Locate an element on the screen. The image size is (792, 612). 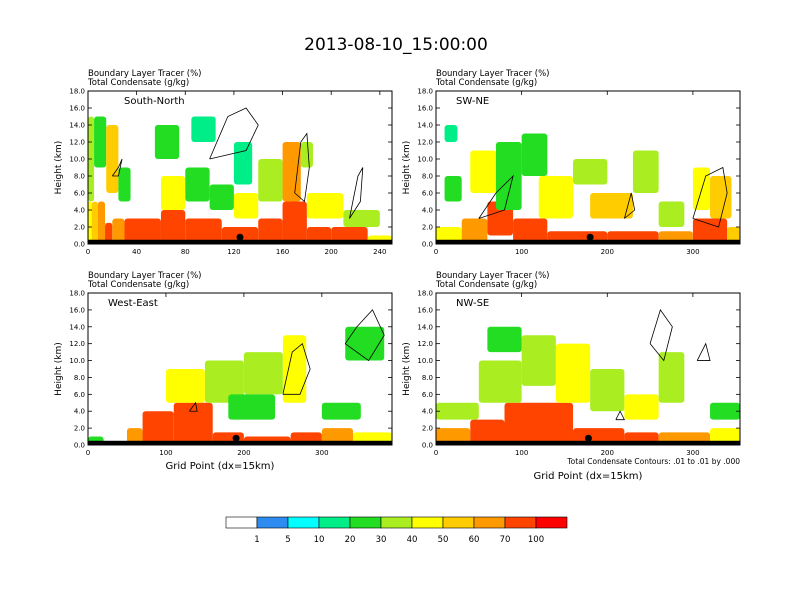
colorbar-label: 40 is located at coordinates (412, 540).